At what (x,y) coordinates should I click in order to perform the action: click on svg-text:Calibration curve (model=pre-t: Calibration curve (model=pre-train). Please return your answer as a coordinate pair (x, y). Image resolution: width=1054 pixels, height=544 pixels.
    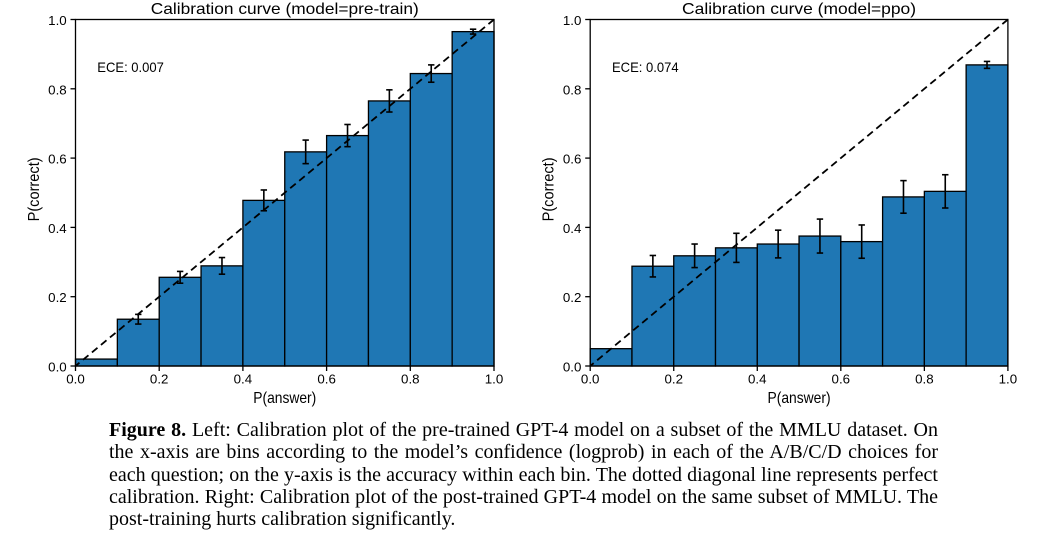
    Looking at the image, I should click on (285, 9).